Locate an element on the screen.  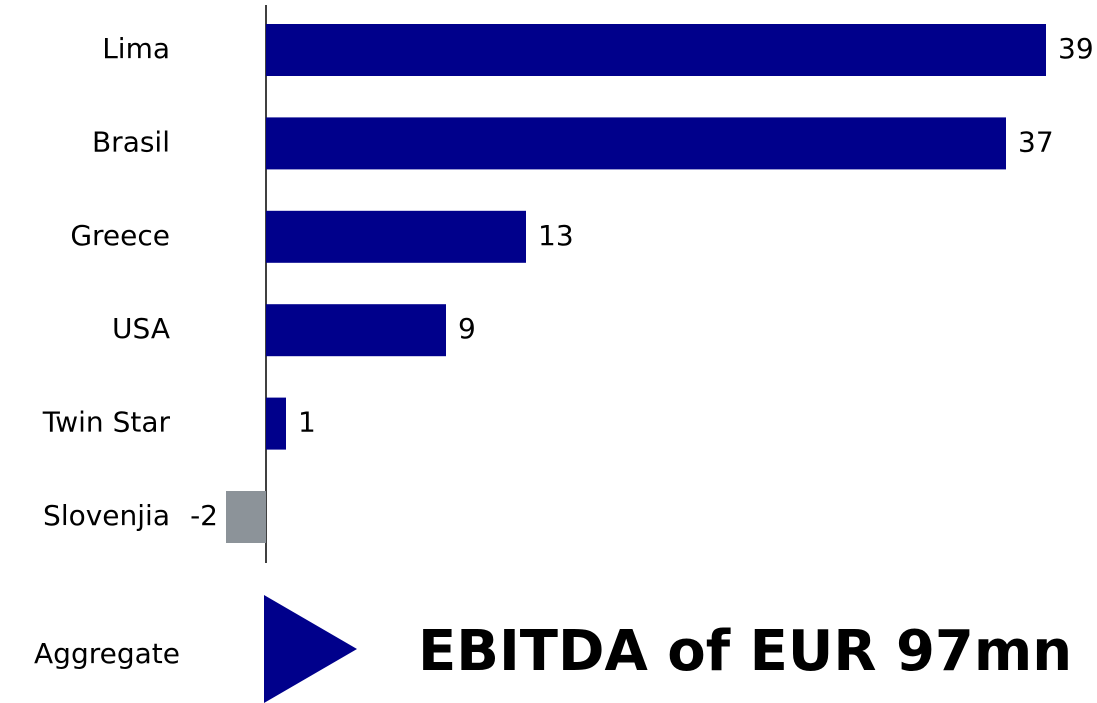
headline: EBITDA of EUR 97mn is located at coordinates (745, 651).